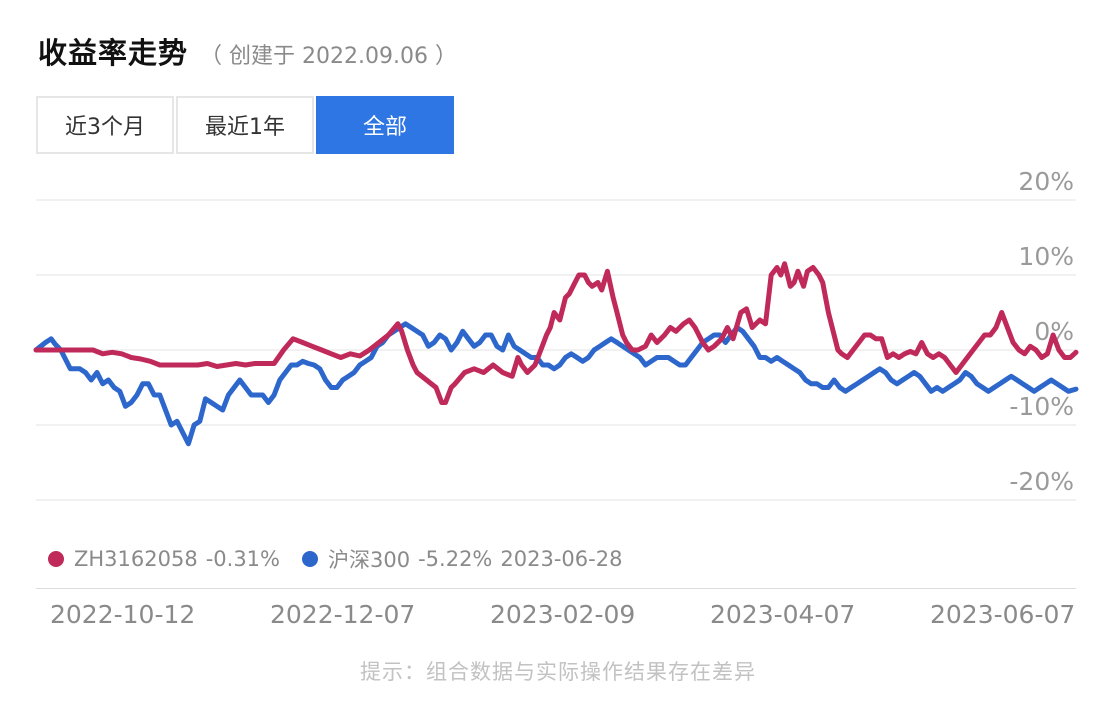  I want to click on created-date: （ 创建于 2022.09.06 ）, so click(328, 56).